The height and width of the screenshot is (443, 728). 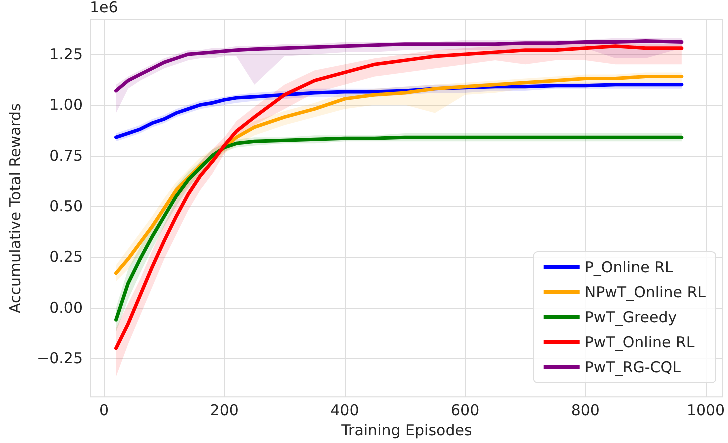 I want to click on y-tick-label: 0.25, so click(x=66, y=257).